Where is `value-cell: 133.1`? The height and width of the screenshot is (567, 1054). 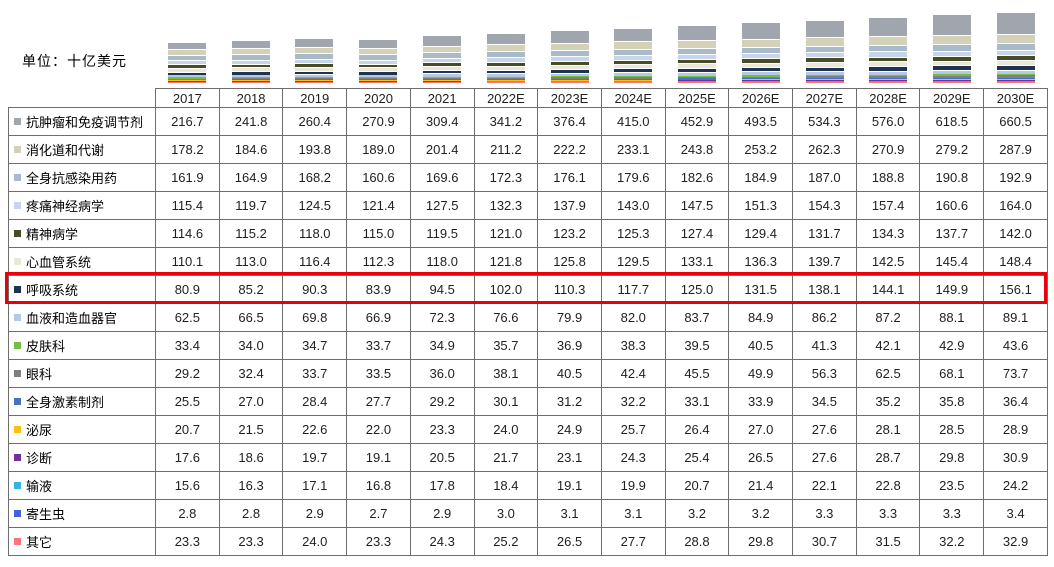
value-cell: 133.1 is located at coordinates (697, 261).